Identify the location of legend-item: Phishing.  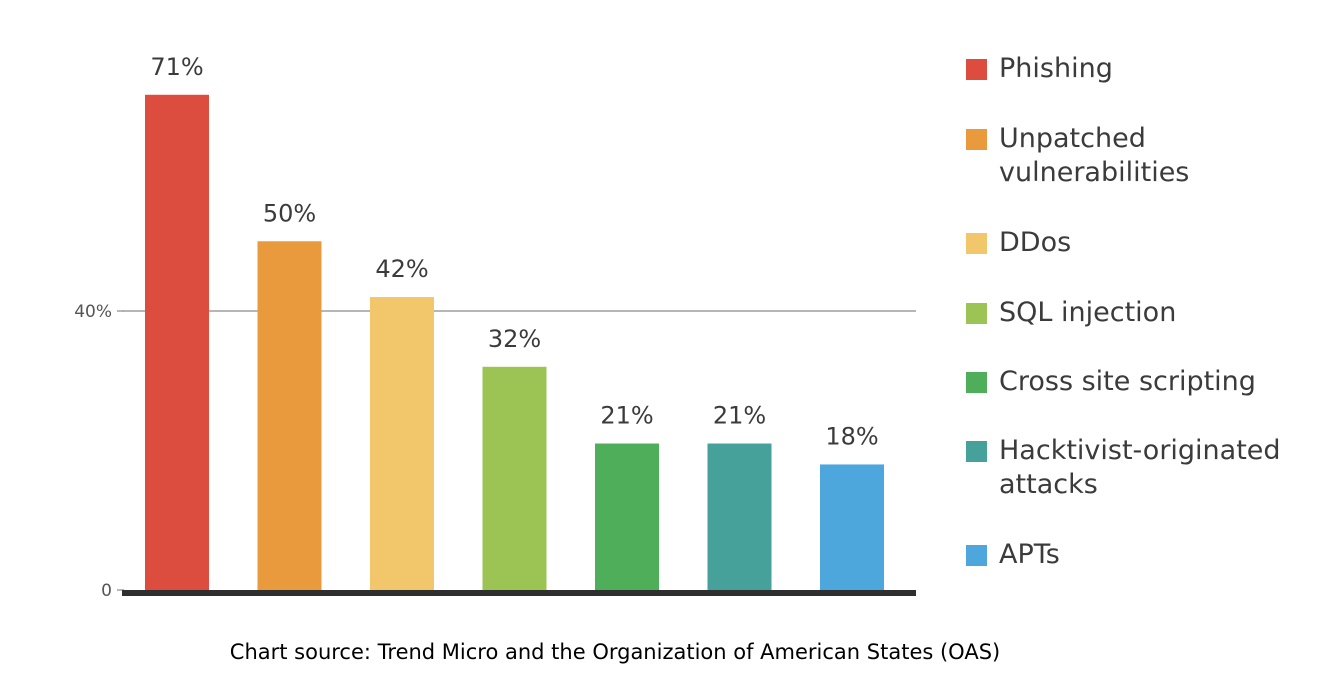
(1137, 69).